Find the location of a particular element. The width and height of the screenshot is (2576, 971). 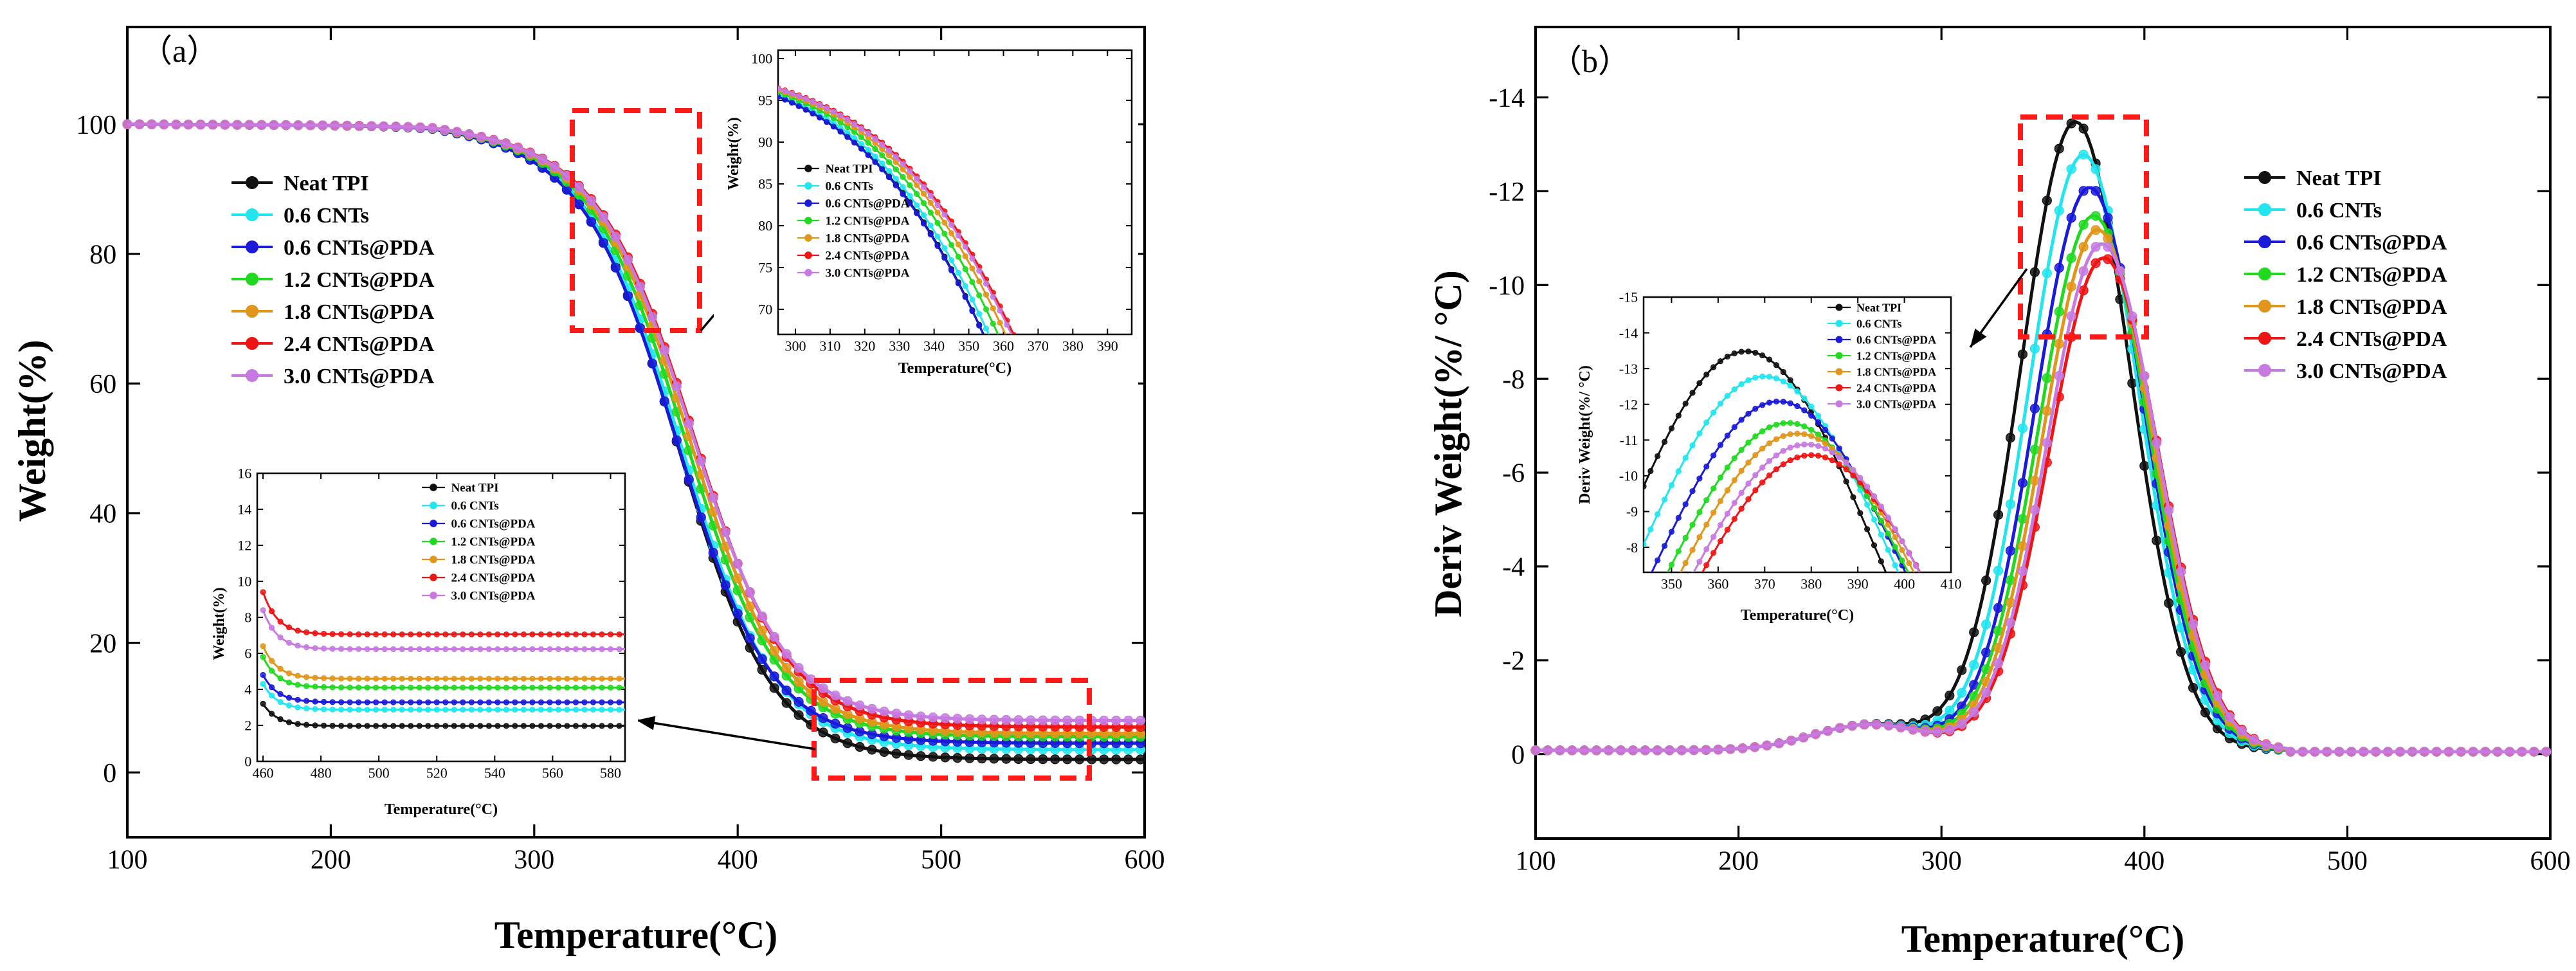

a-legend-label: 2.4 CNTs@PDA is located at coordinates (359, 344).